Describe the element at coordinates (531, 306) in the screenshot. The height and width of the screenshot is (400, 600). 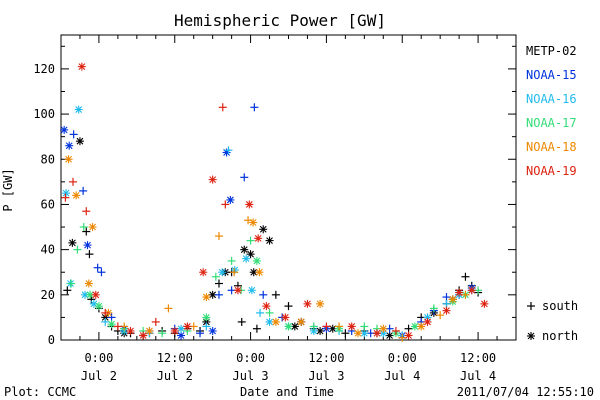
I see `south-symbol` at that location.